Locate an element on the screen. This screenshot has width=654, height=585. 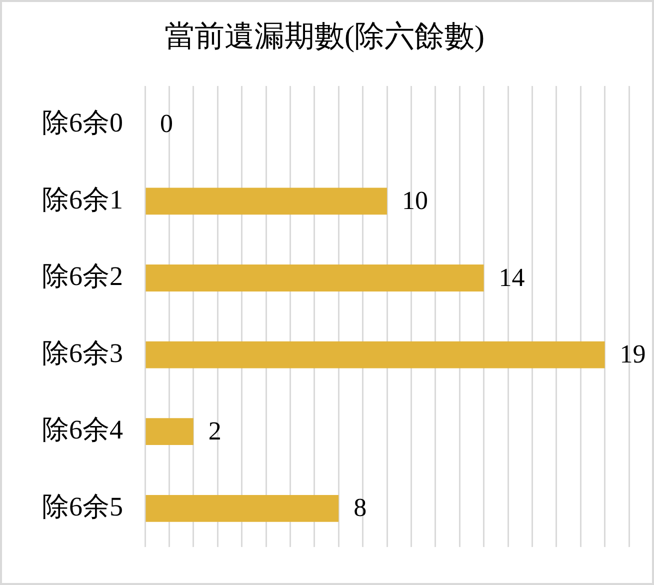
chart-title: 當前遺漏期數(除六餘數) is located at coordinates (324, 36).